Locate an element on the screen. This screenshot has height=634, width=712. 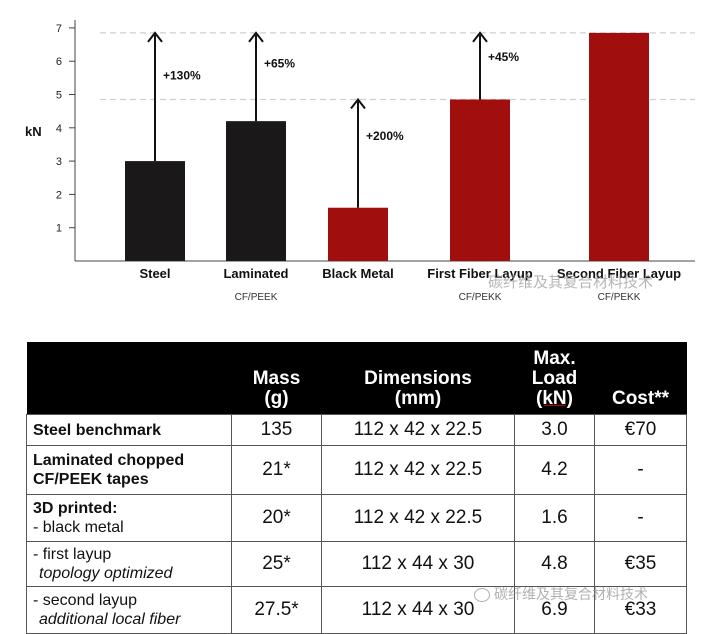
category-label: Black Metal is located at coordinates (358, 273).